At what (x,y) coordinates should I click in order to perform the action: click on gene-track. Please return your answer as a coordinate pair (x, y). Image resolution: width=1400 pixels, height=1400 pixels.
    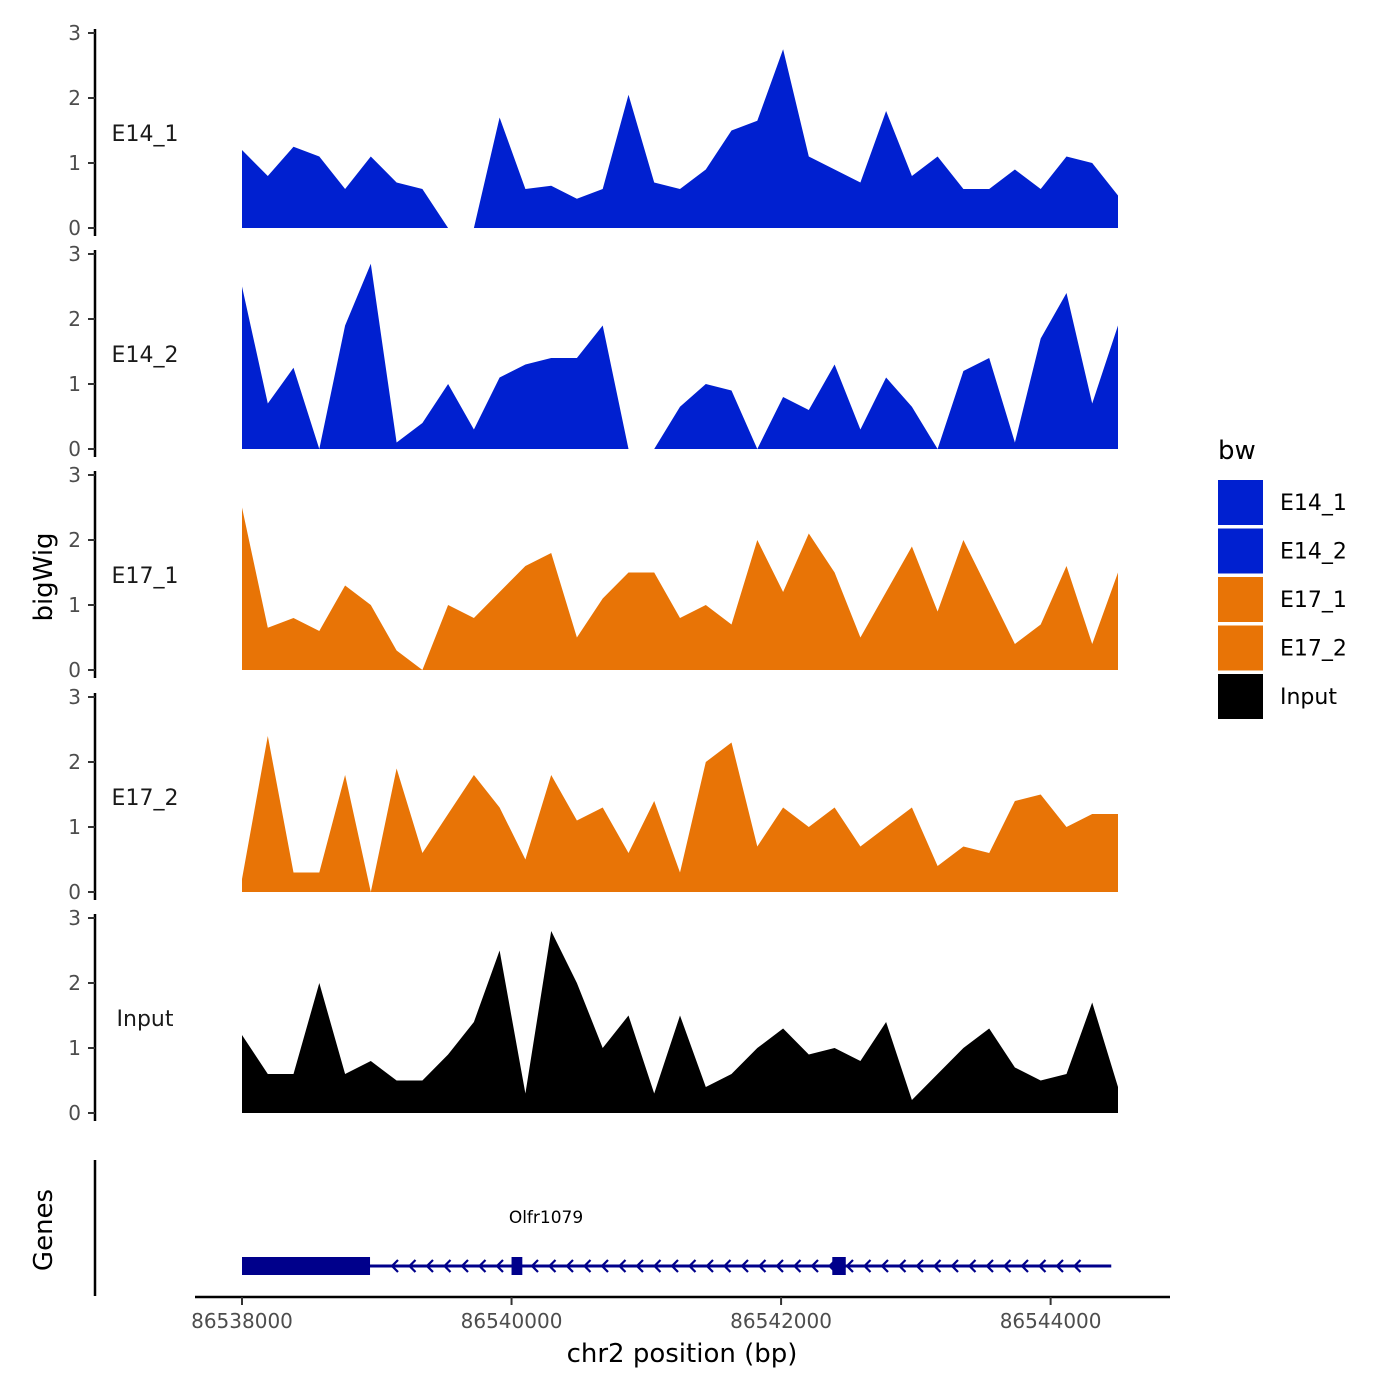
    Looking at the image, I should click on (677, 1266).